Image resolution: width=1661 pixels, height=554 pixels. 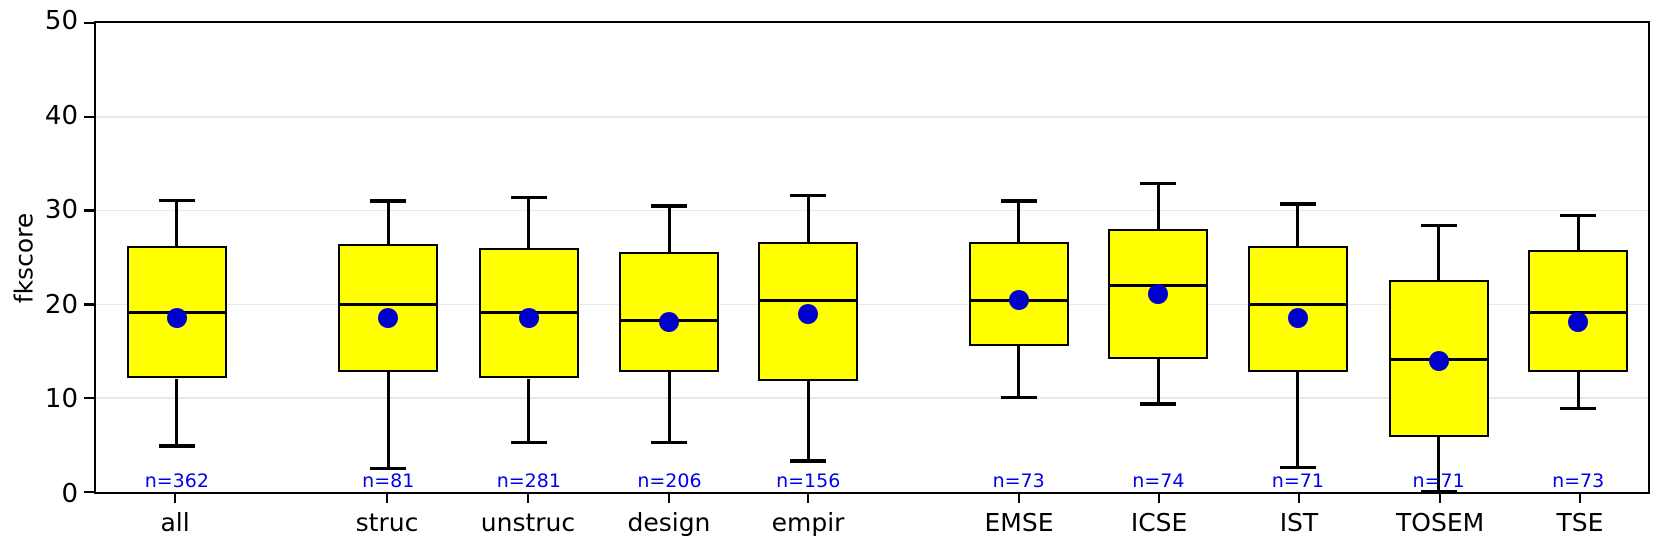 I want to click on x-tick-label-empir: empir, so click(x=808, y=522).